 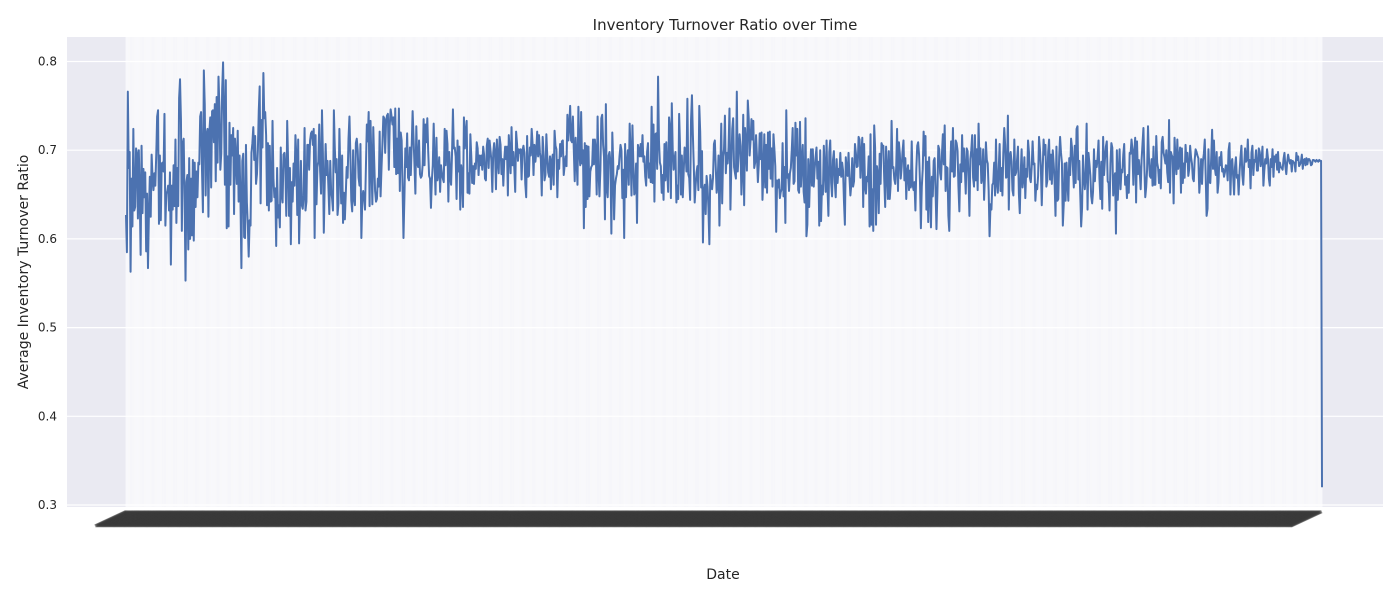 What do you see at coordinates (24, 272) in the screenshot?
I see `y-axis-label: Average Inventory Turnover Ratio` at bounding box center [24, 272].